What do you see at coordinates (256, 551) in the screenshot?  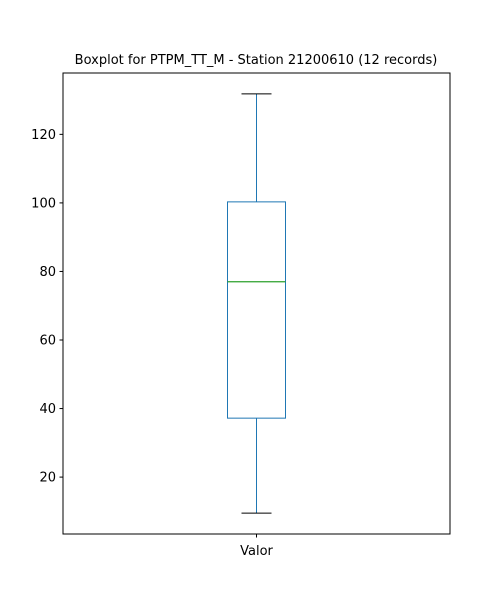 I see `x-tick-label: Valor` at bounding box center [256, 551].